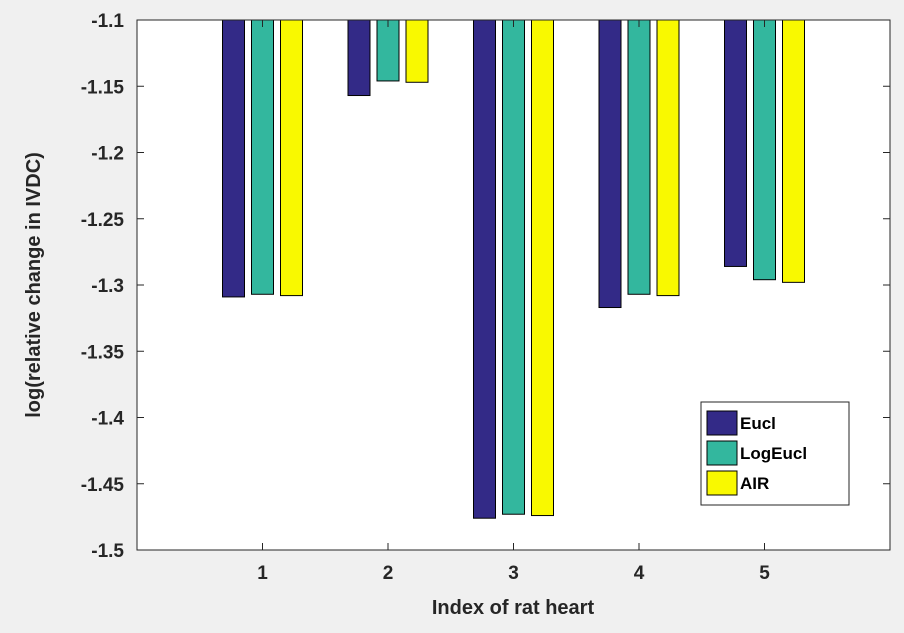 Image resolution: width=904 pixels, height=633 pixels. I want to click on y-tick-label: -1.25, so click(103, 220).